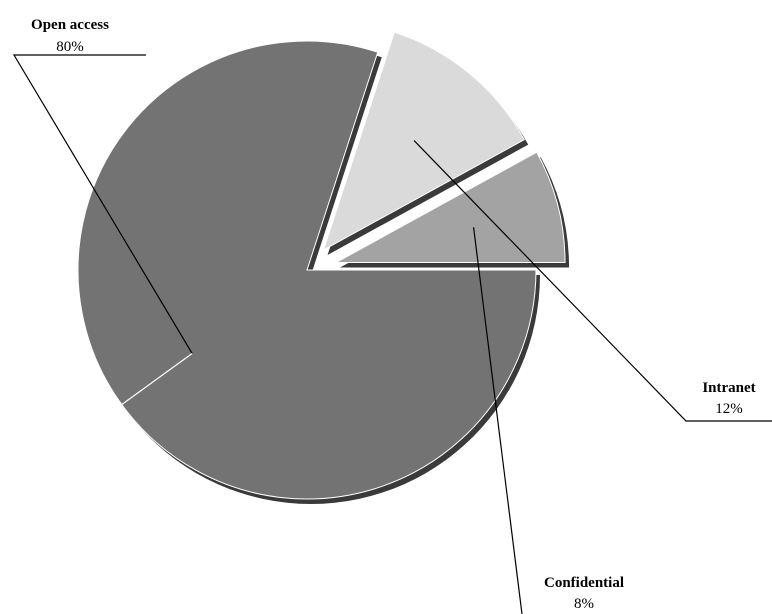 This screenshot has height=614, width=772. I want to click on label-confidential: Confidential 8%, so click(584, 593).